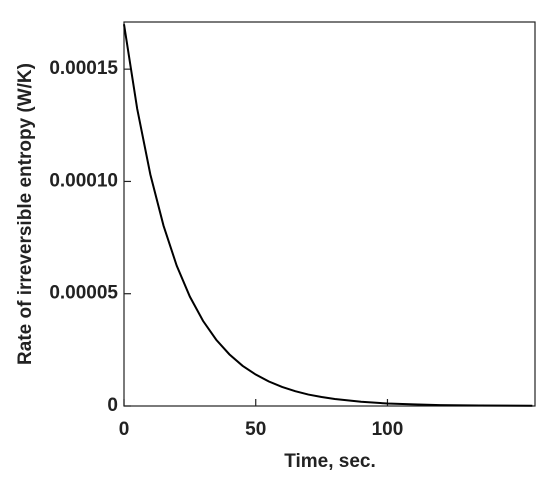  I want to click on x-tick-label: 100, so click(388, 429).